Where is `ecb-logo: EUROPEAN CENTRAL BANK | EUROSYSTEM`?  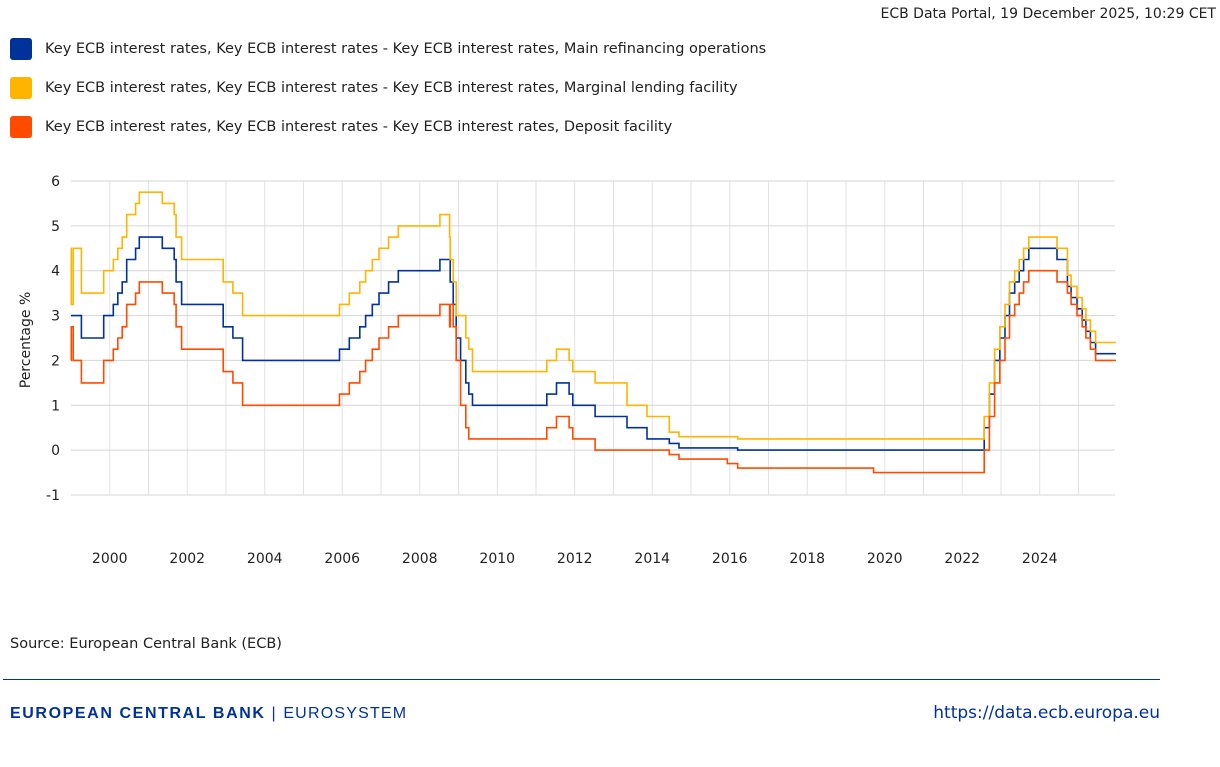
ecb-logo: EUROPEAN CENTRAL BANK | EUROSYSTEM is located at coordinates (209, 713).